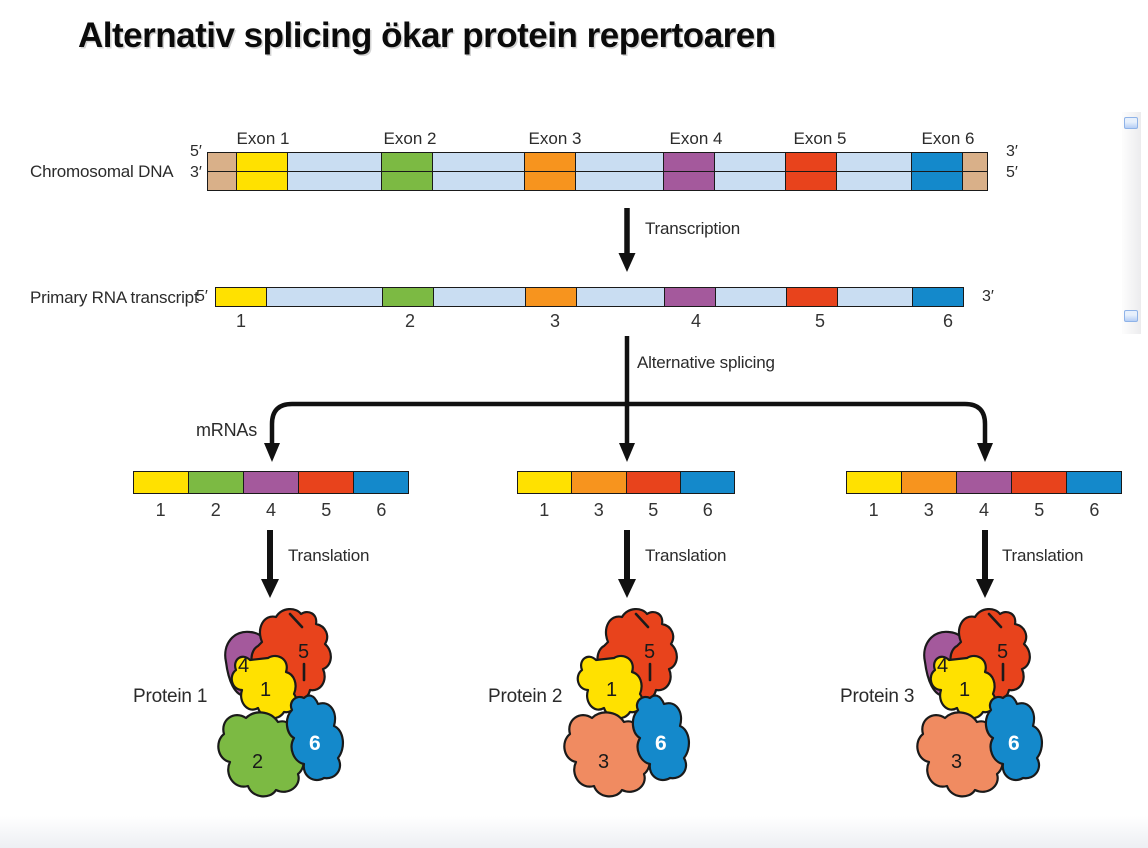 The height and width of the screenshot is (848, 1148). I want to click on protein-2-label: Protein 2, so click(525, 696).